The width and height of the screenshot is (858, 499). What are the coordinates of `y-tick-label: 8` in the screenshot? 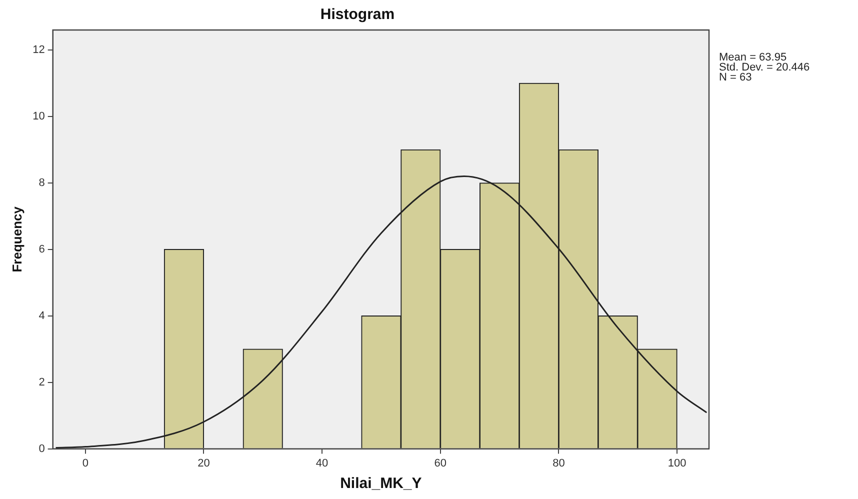 It's located at (41, 182).